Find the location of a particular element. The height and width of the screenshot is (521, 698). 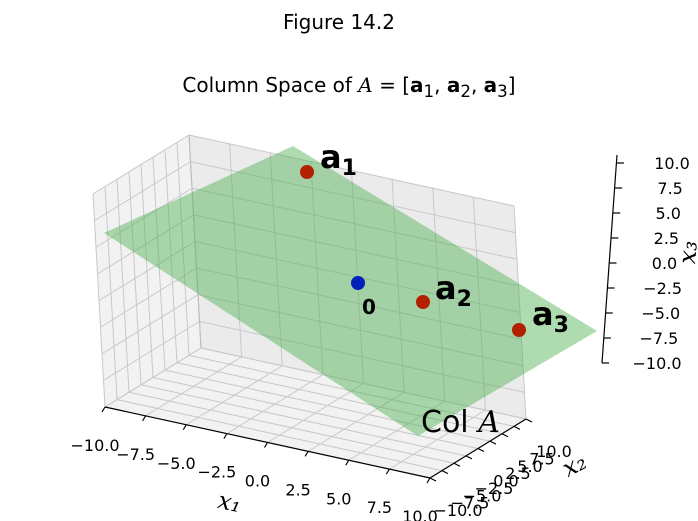

point-label-subscript: 2 is located at coordinates (464, 299).